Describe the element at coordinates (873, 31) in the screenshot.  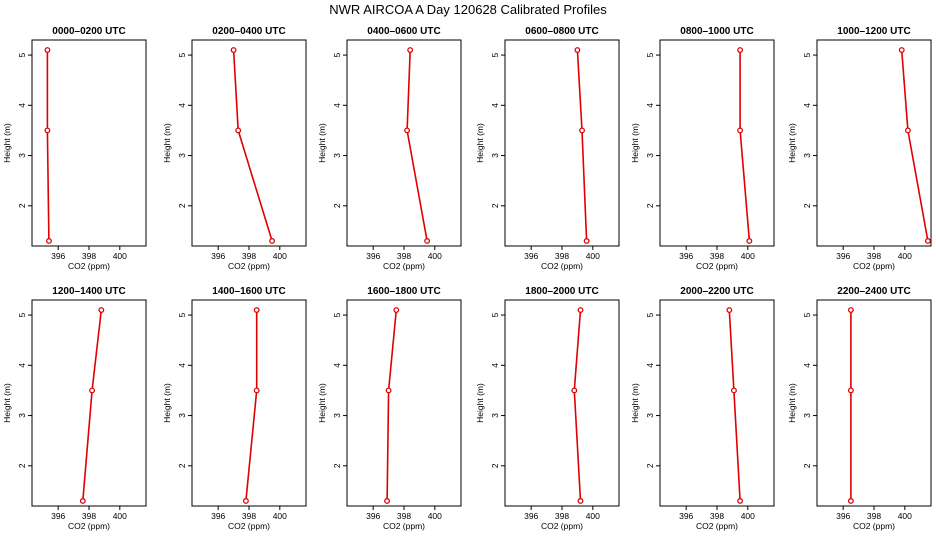
I see `panel-title: 1000–1200 UTC` at that location.